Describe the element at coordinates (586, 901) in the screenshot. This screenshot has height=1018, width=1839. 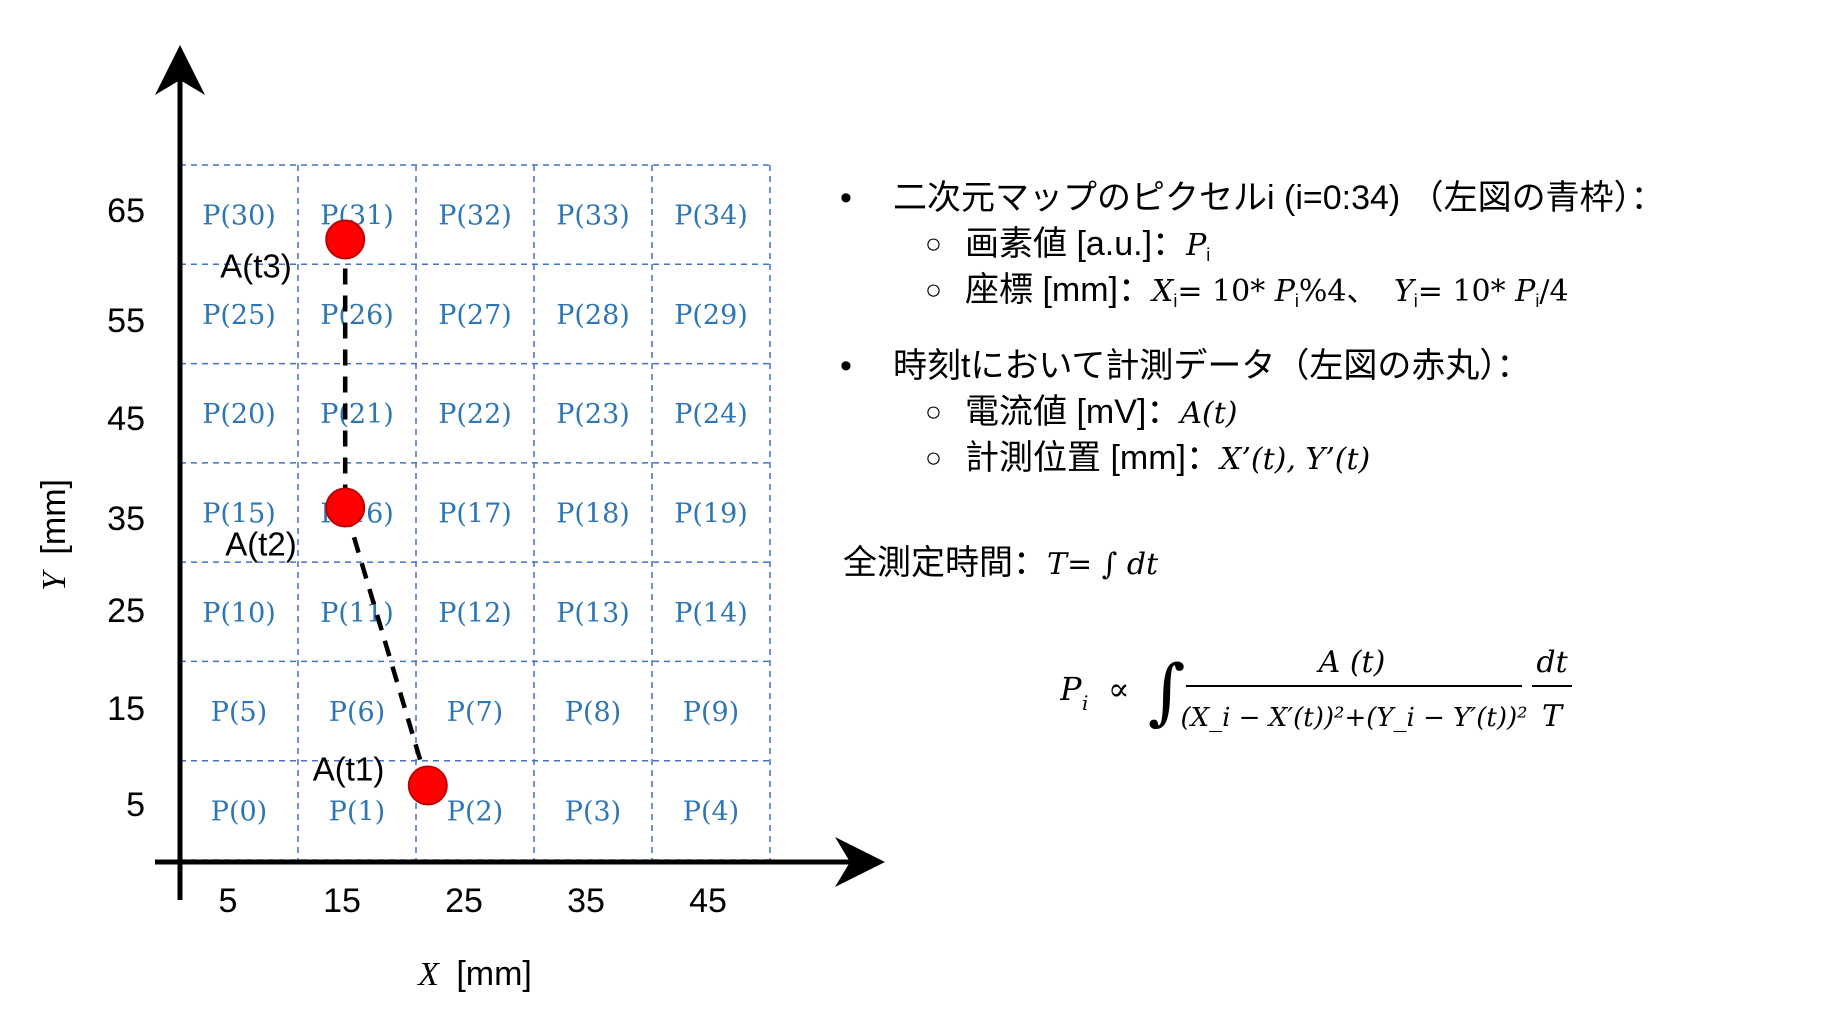
I see `x-tick-label: 35` at that location.